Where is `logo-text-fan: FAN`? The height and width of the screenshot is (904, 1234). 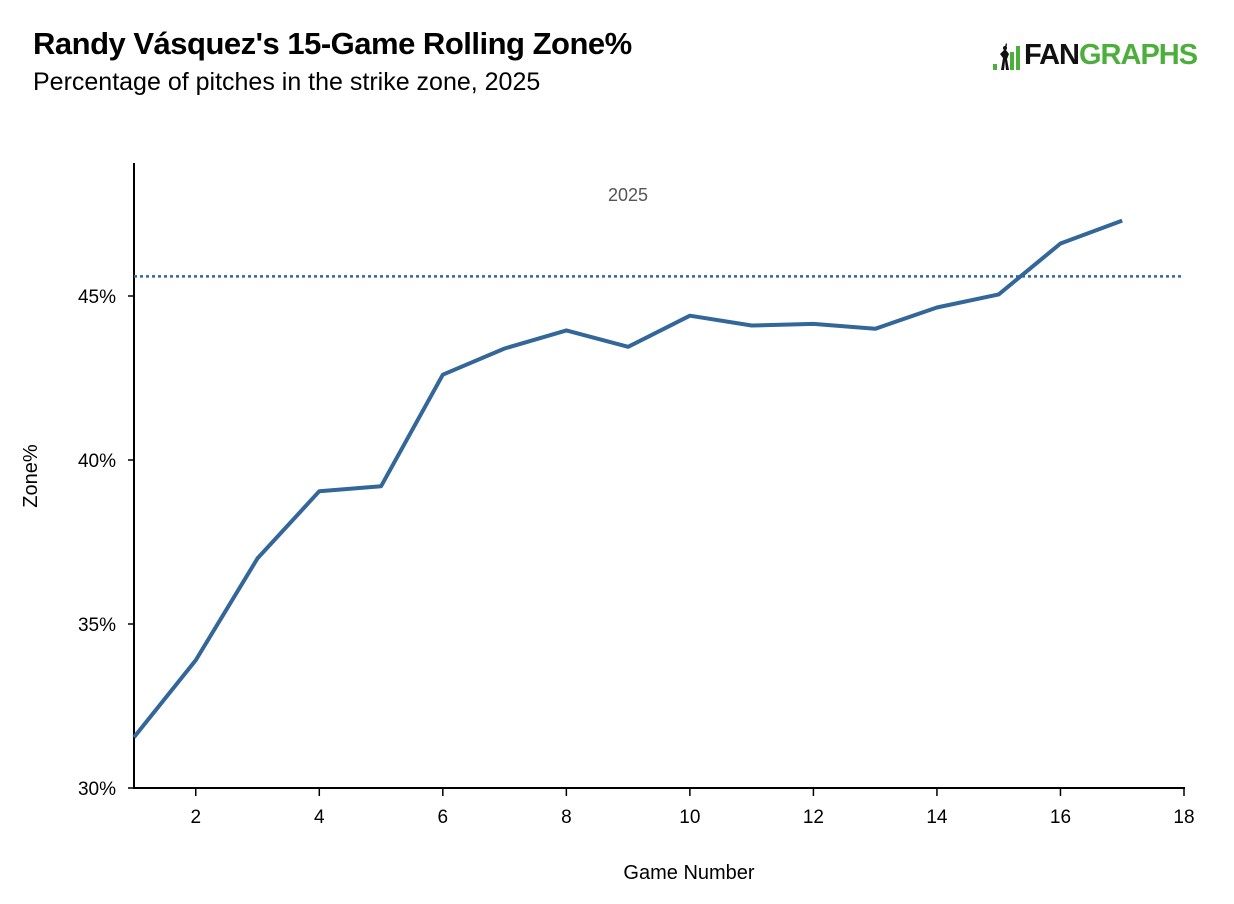 logo-text-fan: FAN is located at coordinates (1052, 55).